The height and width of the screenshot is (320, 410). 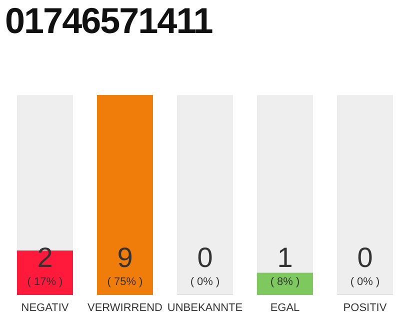 What do you see at coordinates (205, 308) in the screenshot?
I see `x-tick-label: UNBEKANNTE` at bounding box center [205, 308].